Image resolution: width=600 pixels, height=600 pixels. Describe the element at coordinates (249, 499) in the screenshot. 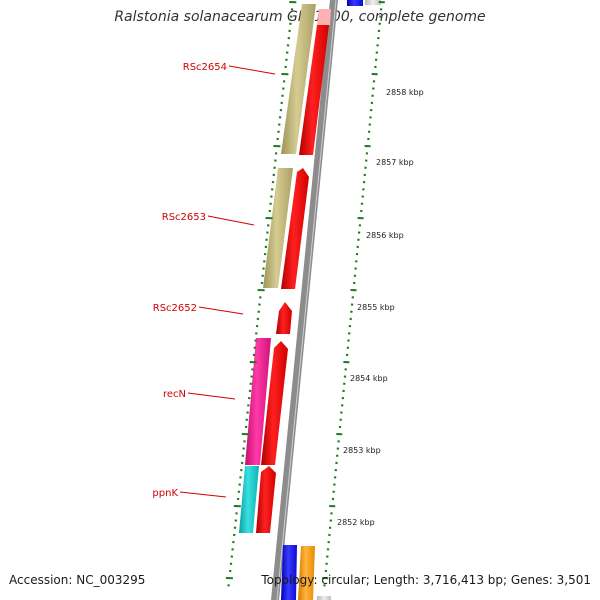

I see `gene-ppnK-rev` at that location.